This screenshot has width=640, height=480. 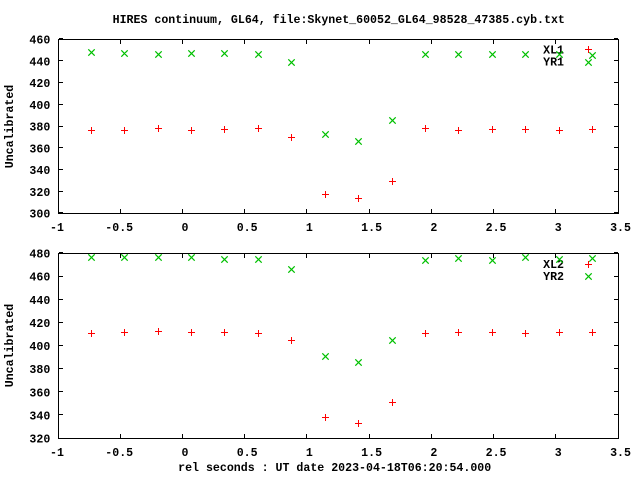 I want to click on svg-text: XL2, so click(x=553, y=265).